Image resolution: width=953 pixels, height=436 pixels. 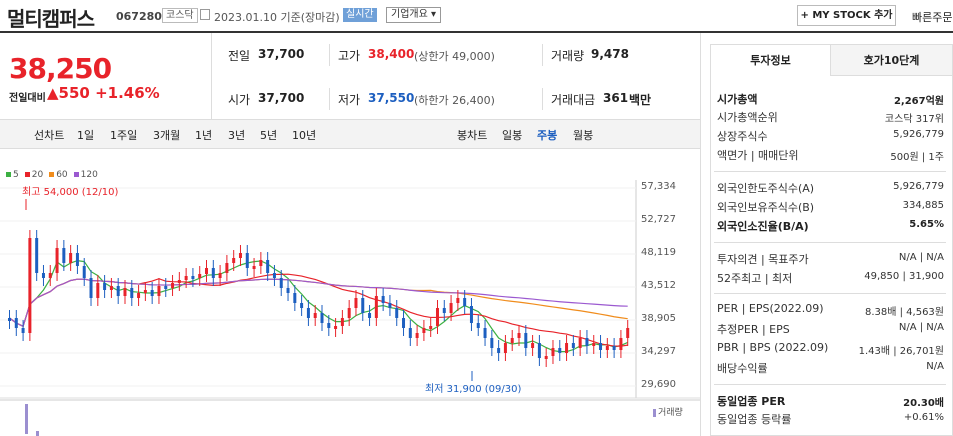 What do you see at coordinates (37, 175) in the screenshot?
I see `ma-legend-label: 20` at bounding box center [37, 175].